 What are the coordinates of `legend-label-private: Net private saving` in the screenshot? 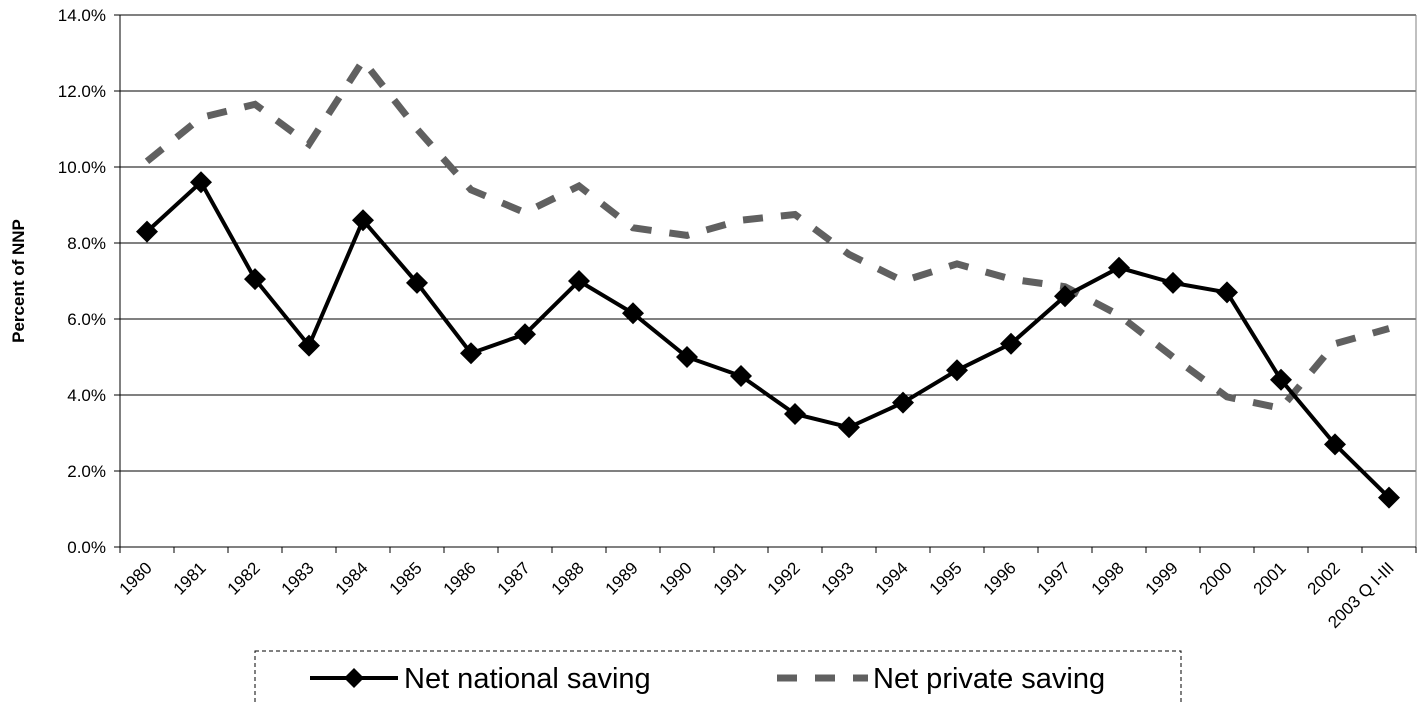 It's located at (989, 679).